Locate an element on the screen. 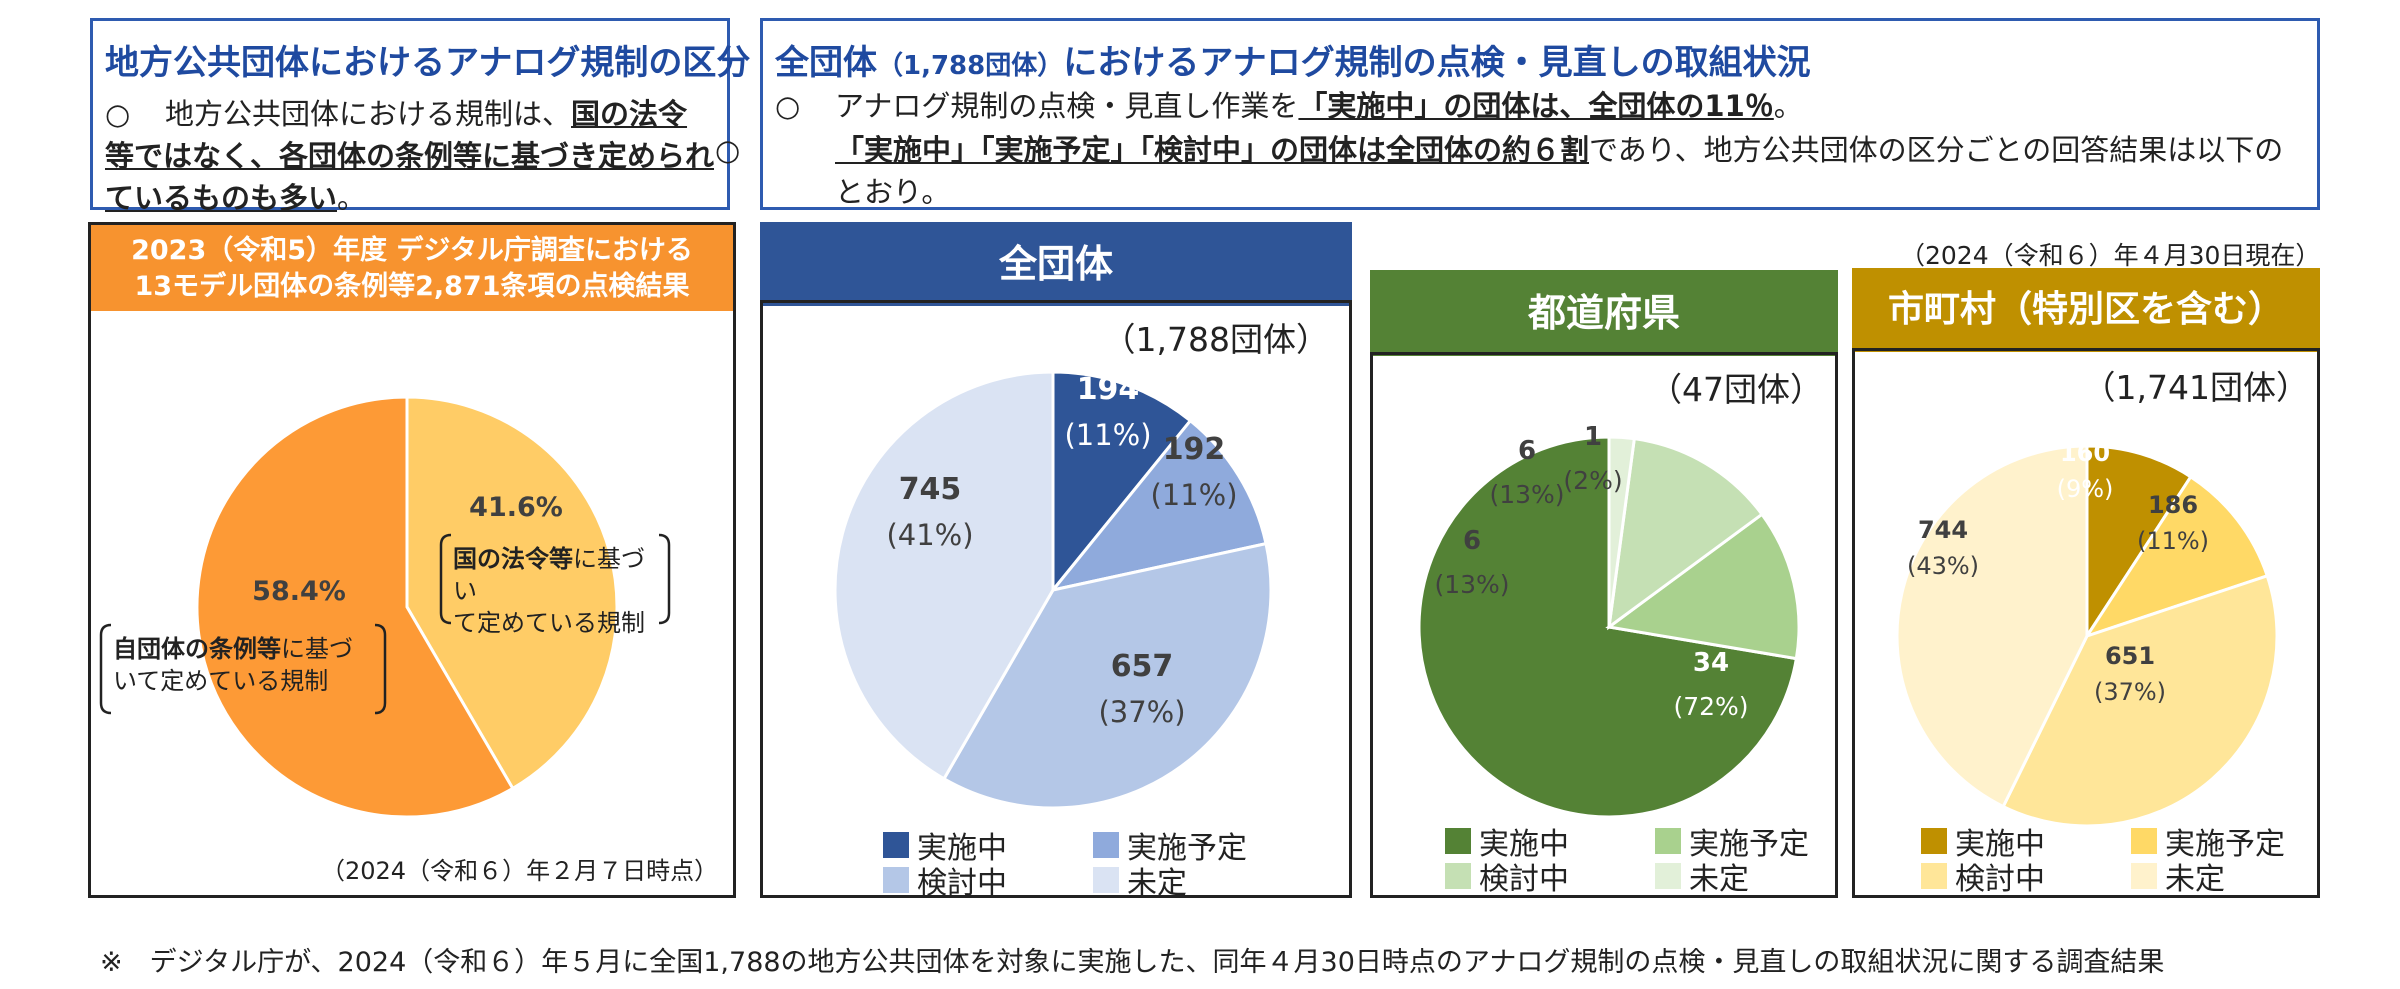 The width and height of the screenshot is (2400, 989). status-bullet-2-bold: 「実施中」「実施予定」「検討中」の団体は全団体の約６割 is located at coordinates (1212, 150).